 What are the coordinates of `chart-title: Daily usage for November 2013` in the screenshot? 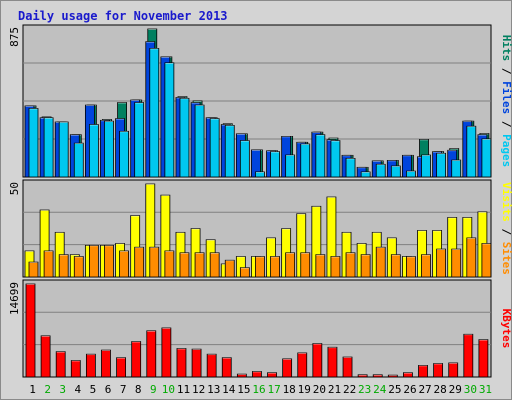 It's located at (123, 16).